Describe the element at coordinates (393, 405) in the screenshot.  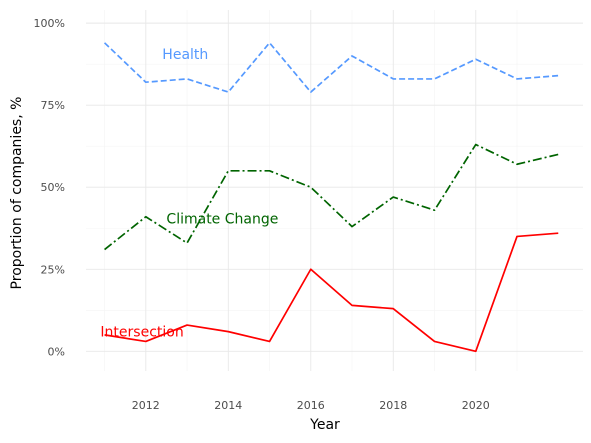
I see `x-tick-label: 2018` at that location.